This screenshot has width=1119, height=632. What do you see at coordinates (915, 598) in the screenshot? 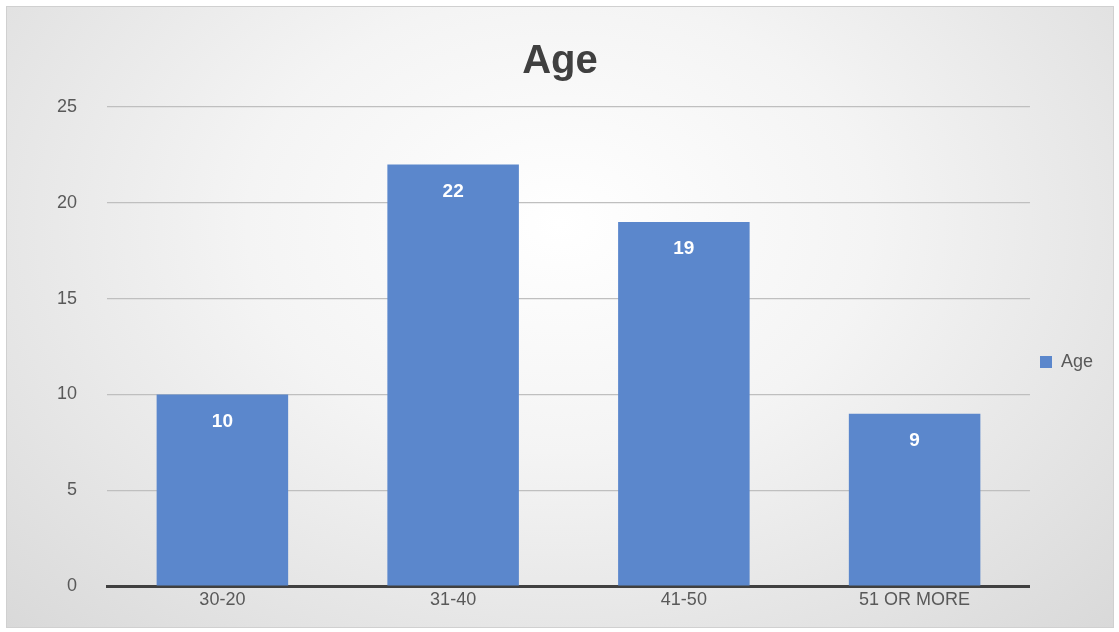
I see `x-tick-label: 51 OR MORE` at bounding box center [915, 598].